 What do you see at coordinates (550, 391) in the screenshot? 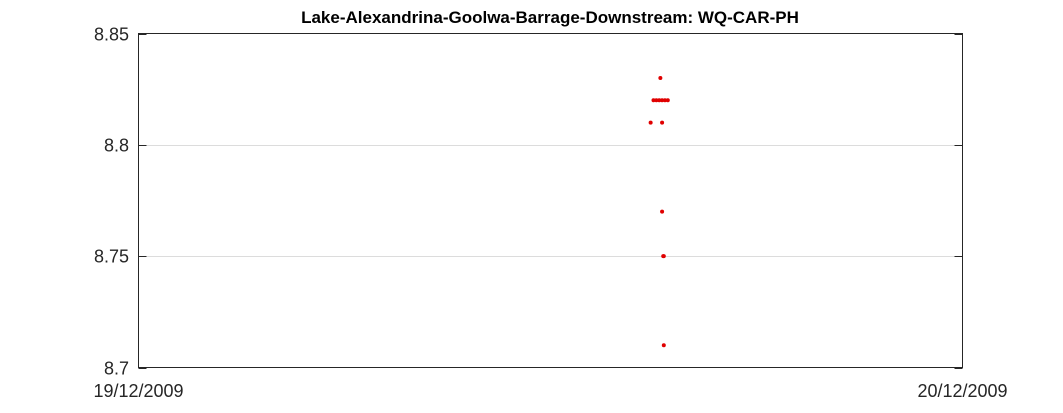
I see `x-axis: 19/12/2009 20/12/2009` at bounding box center [550, 391].